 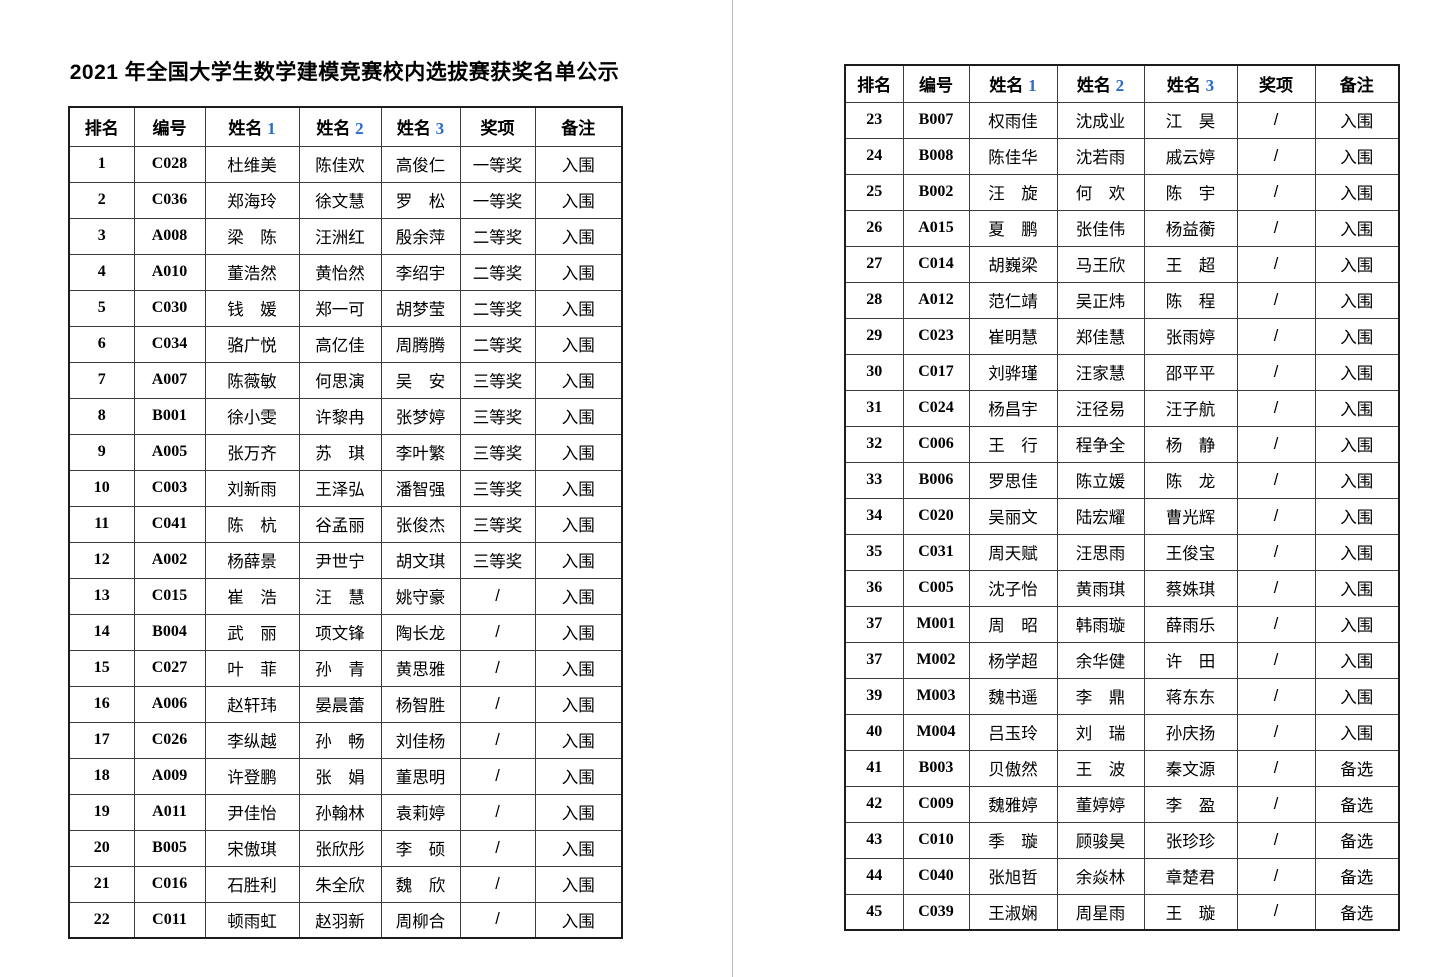 What do you see at coordinates (936, 120) in the screenshot?
I see `cell-code: B007` at bounding box center [936, 120].